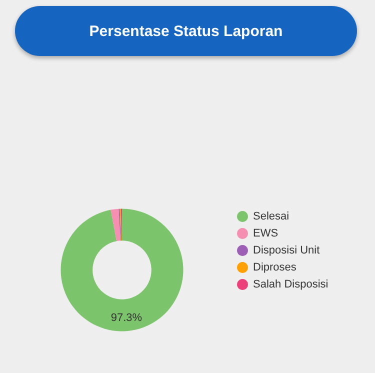 This screenshot has height=373, width=375. Describe the element at coordinates (186, 31) in the screenshot. I see `chart-title: Persentase Status Laporan` at that location.